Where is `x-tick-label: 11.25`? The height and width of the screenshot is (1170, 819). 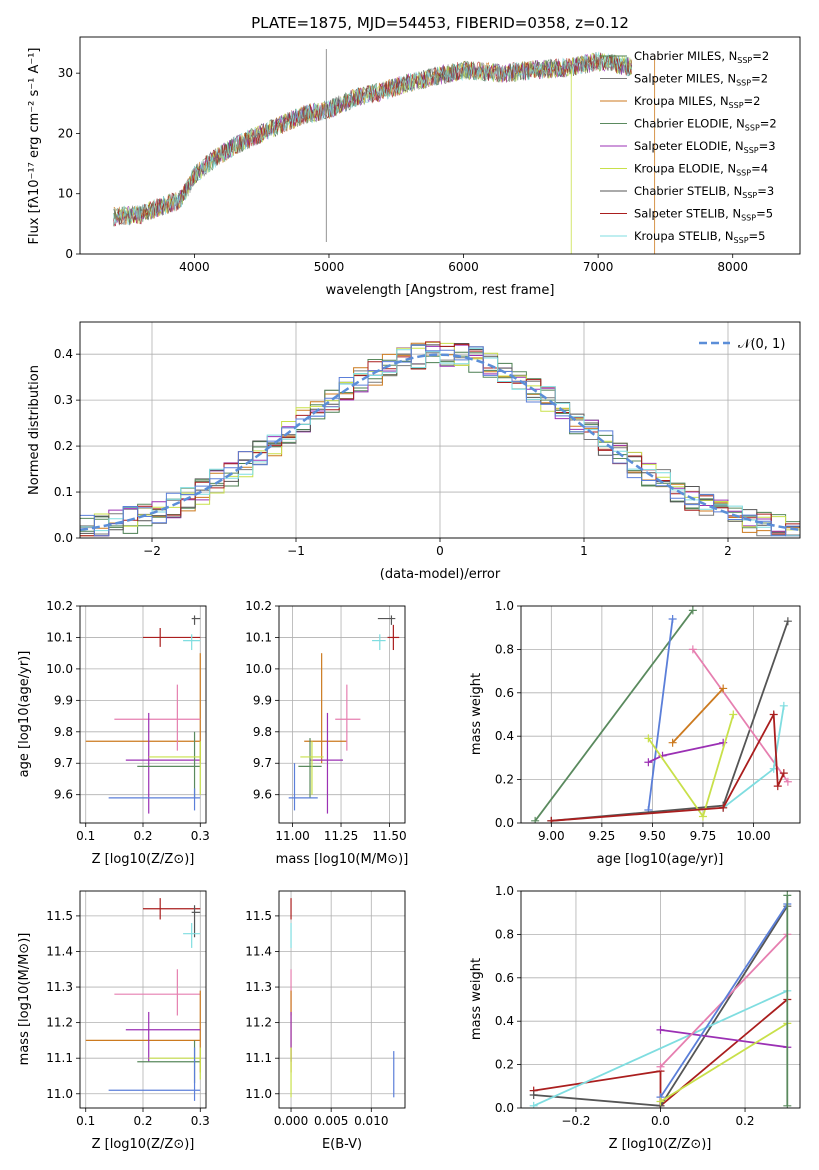
x-tick-label: 11.25 is located at coordinates (341, 836).